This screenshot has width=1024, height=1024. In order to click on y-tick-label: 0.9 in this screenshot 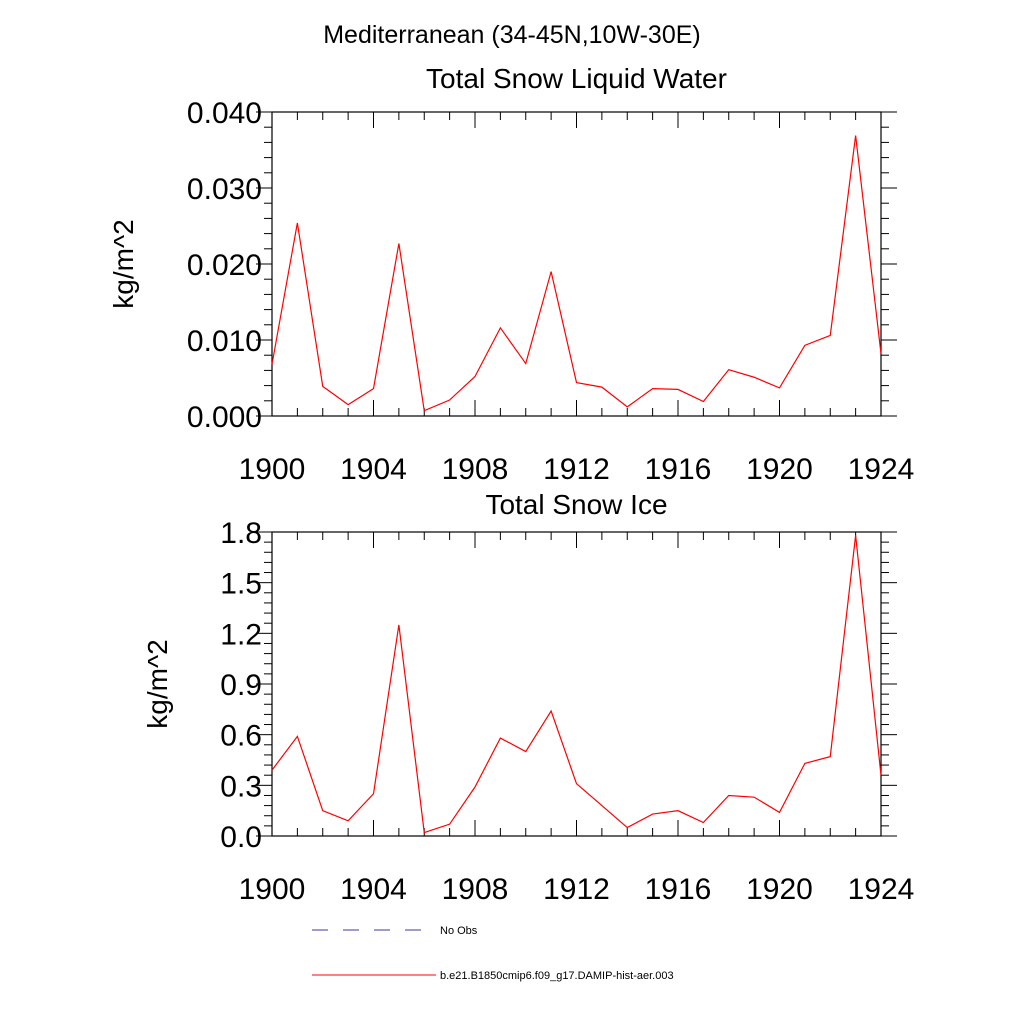, I will do `click(241, 685)`.